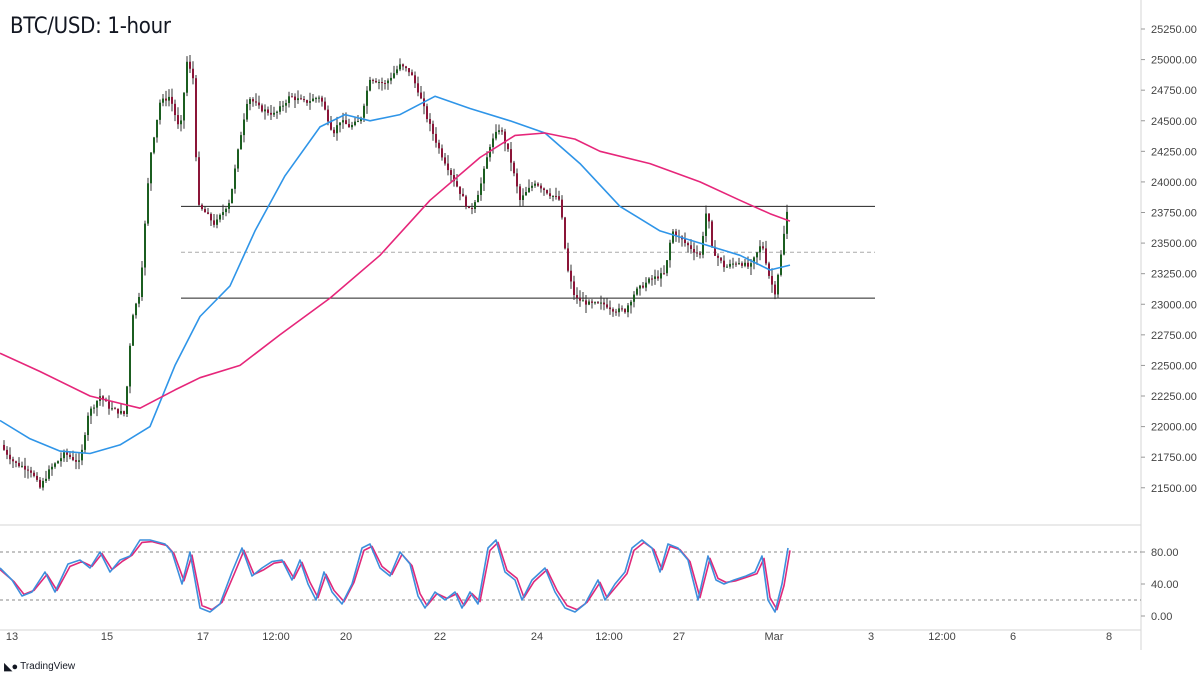 The image size is (1200, 675). What do you see at coordinates (1174, 183) in the screenshot?
I see `price-axis-label: 24000.00` at bounding box center [1174, 183].